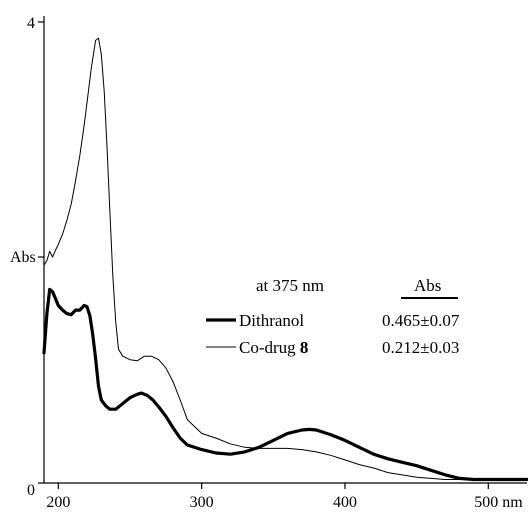 The width and height of the screenshot is (528, 515). Describe the element at coordinates (345, 502) in the screenshot. I see `x-tick-label: 400` at that location.